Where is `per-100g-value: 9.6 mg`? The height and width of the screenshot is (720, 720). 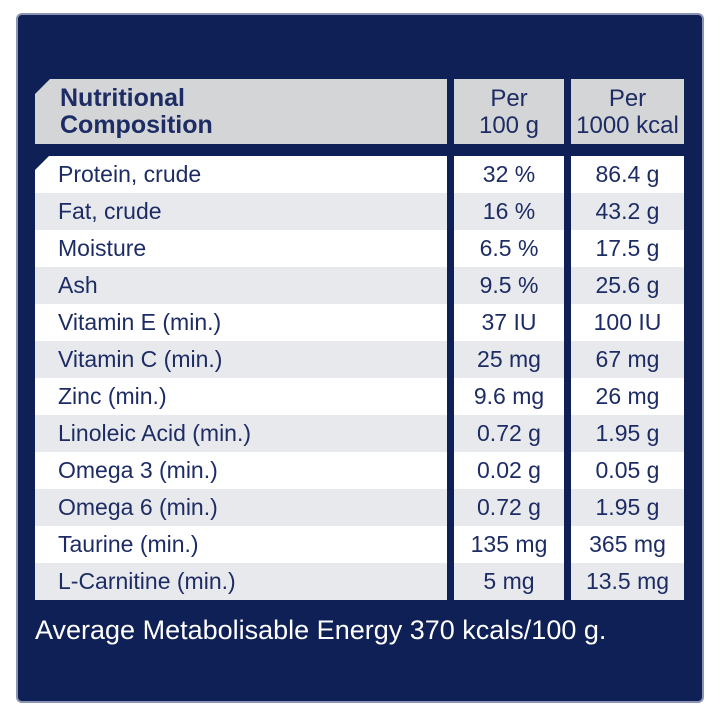
per-100g-value: 9.6 mg is located at coordinates (509, 396).